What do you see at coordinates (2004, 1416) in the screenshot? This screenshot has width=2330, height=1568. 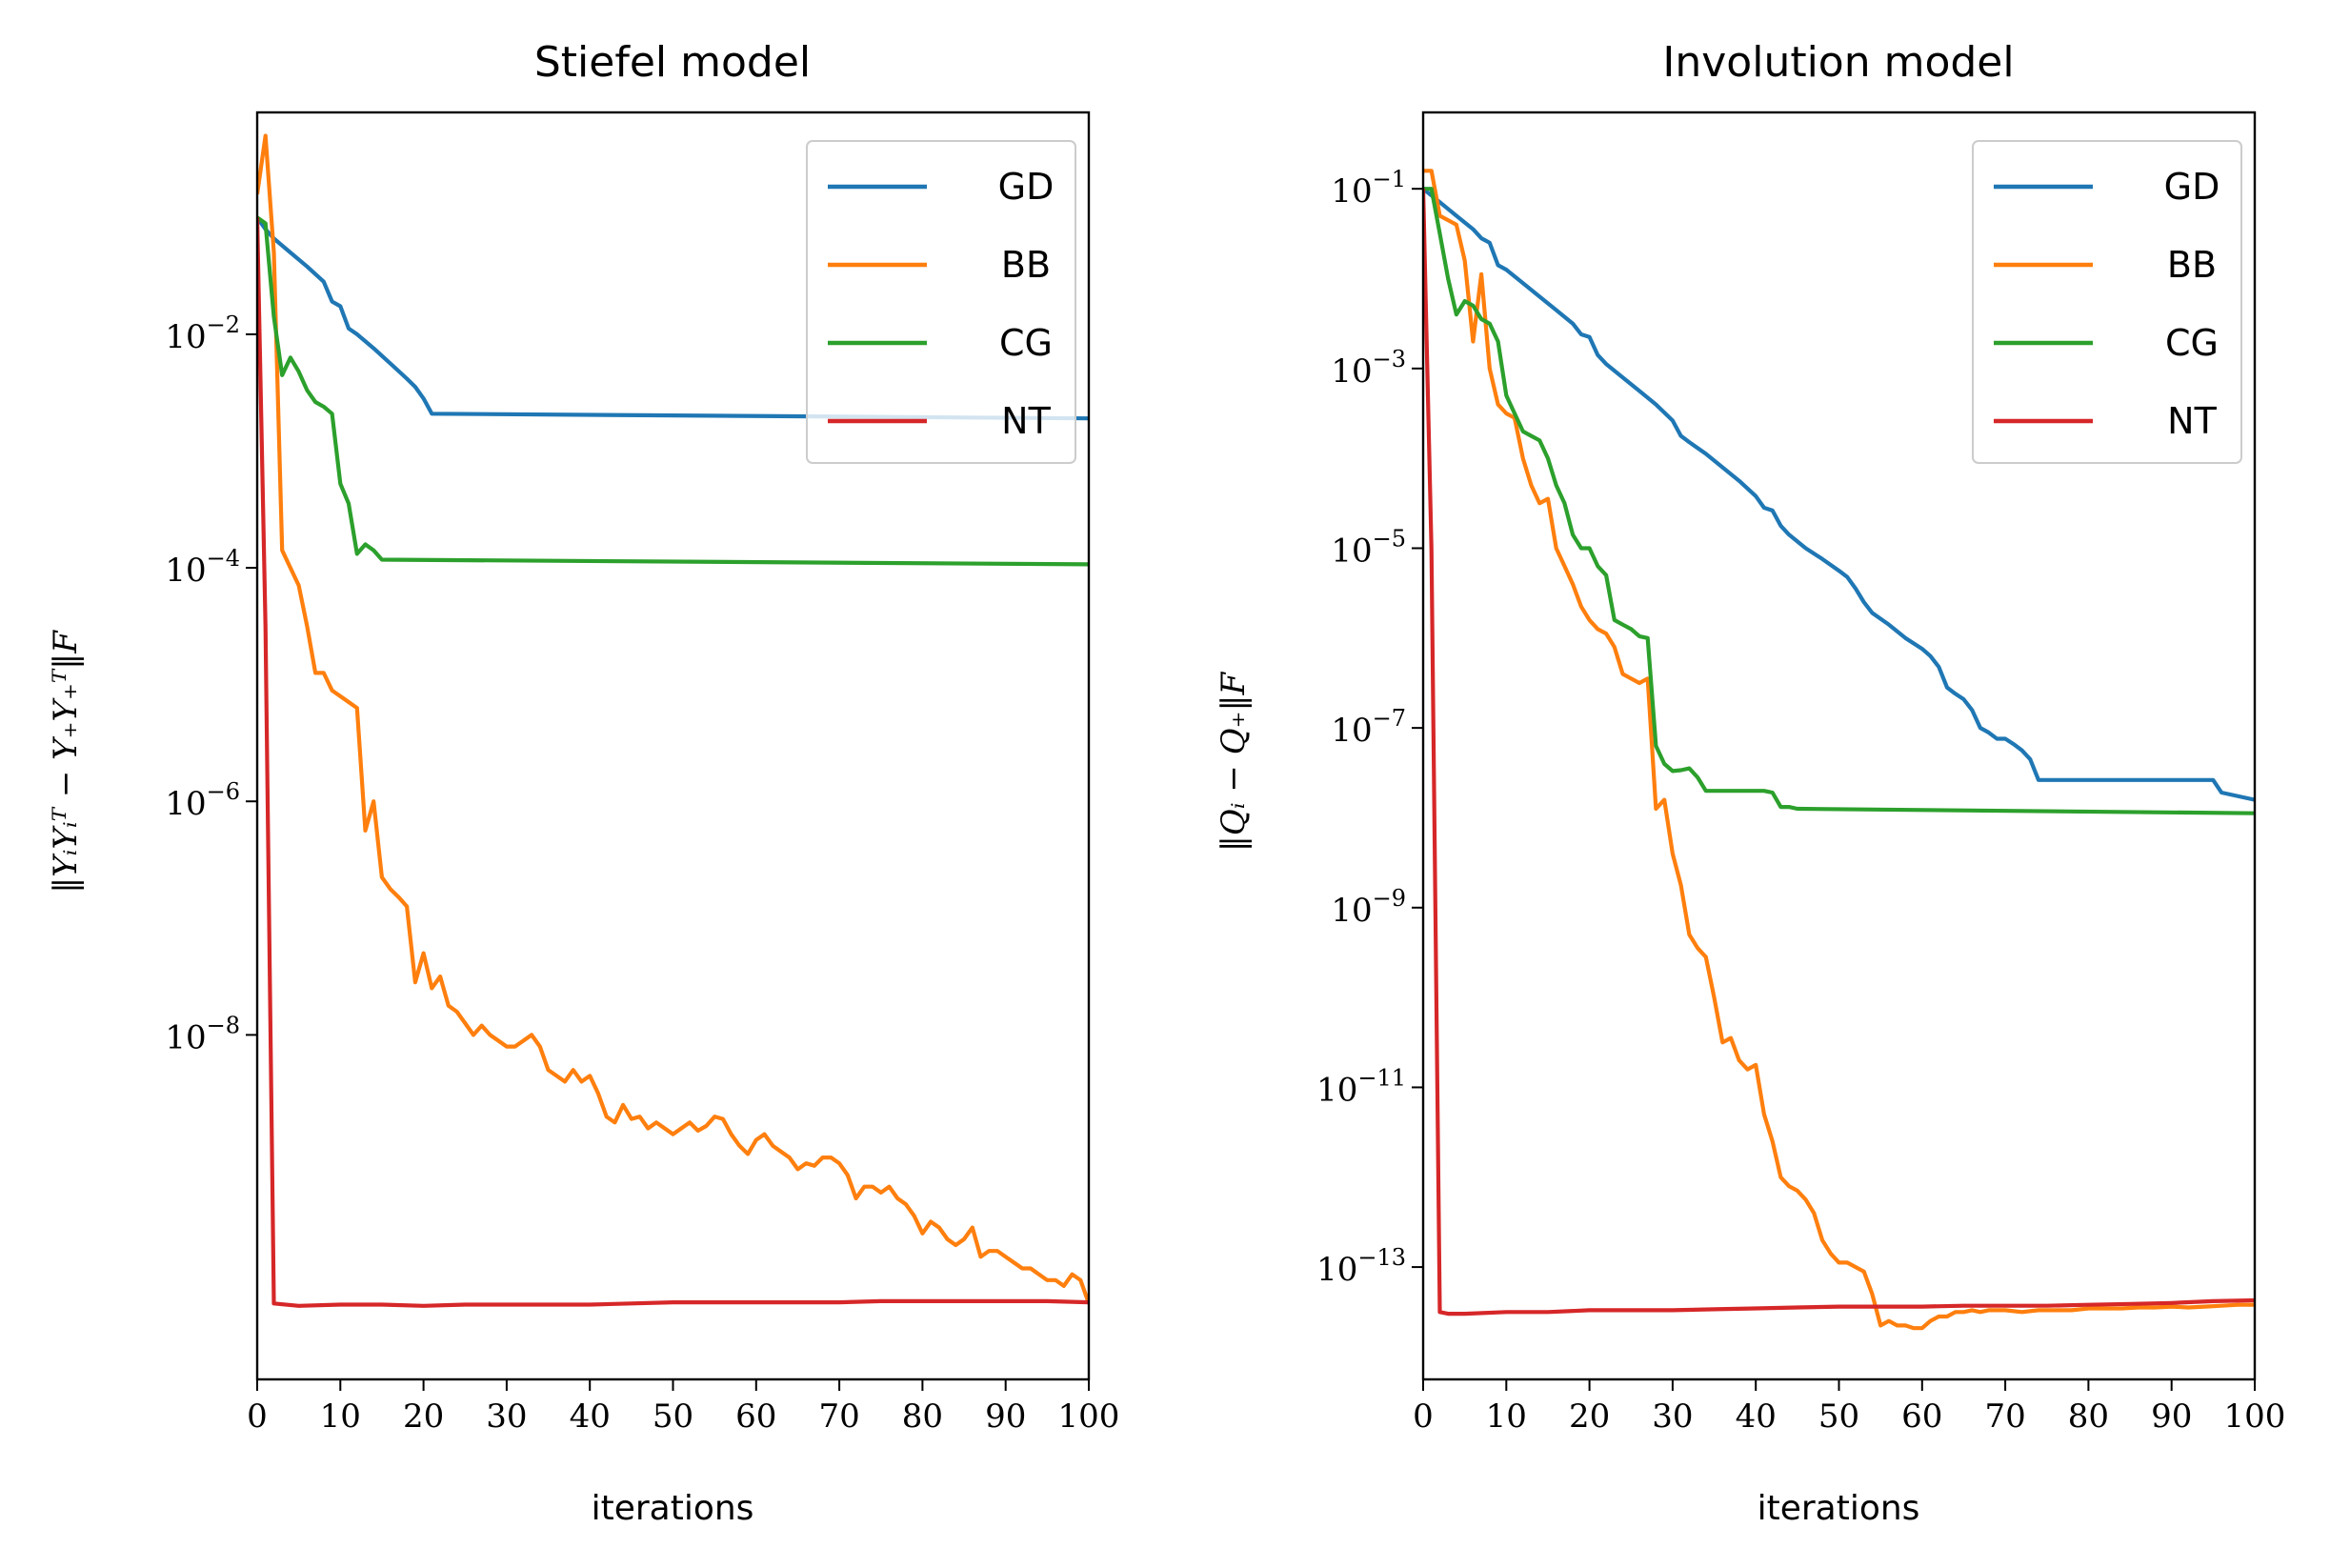 I see `involution-xtick-label: 70` at bounding box center [2004, 1416].